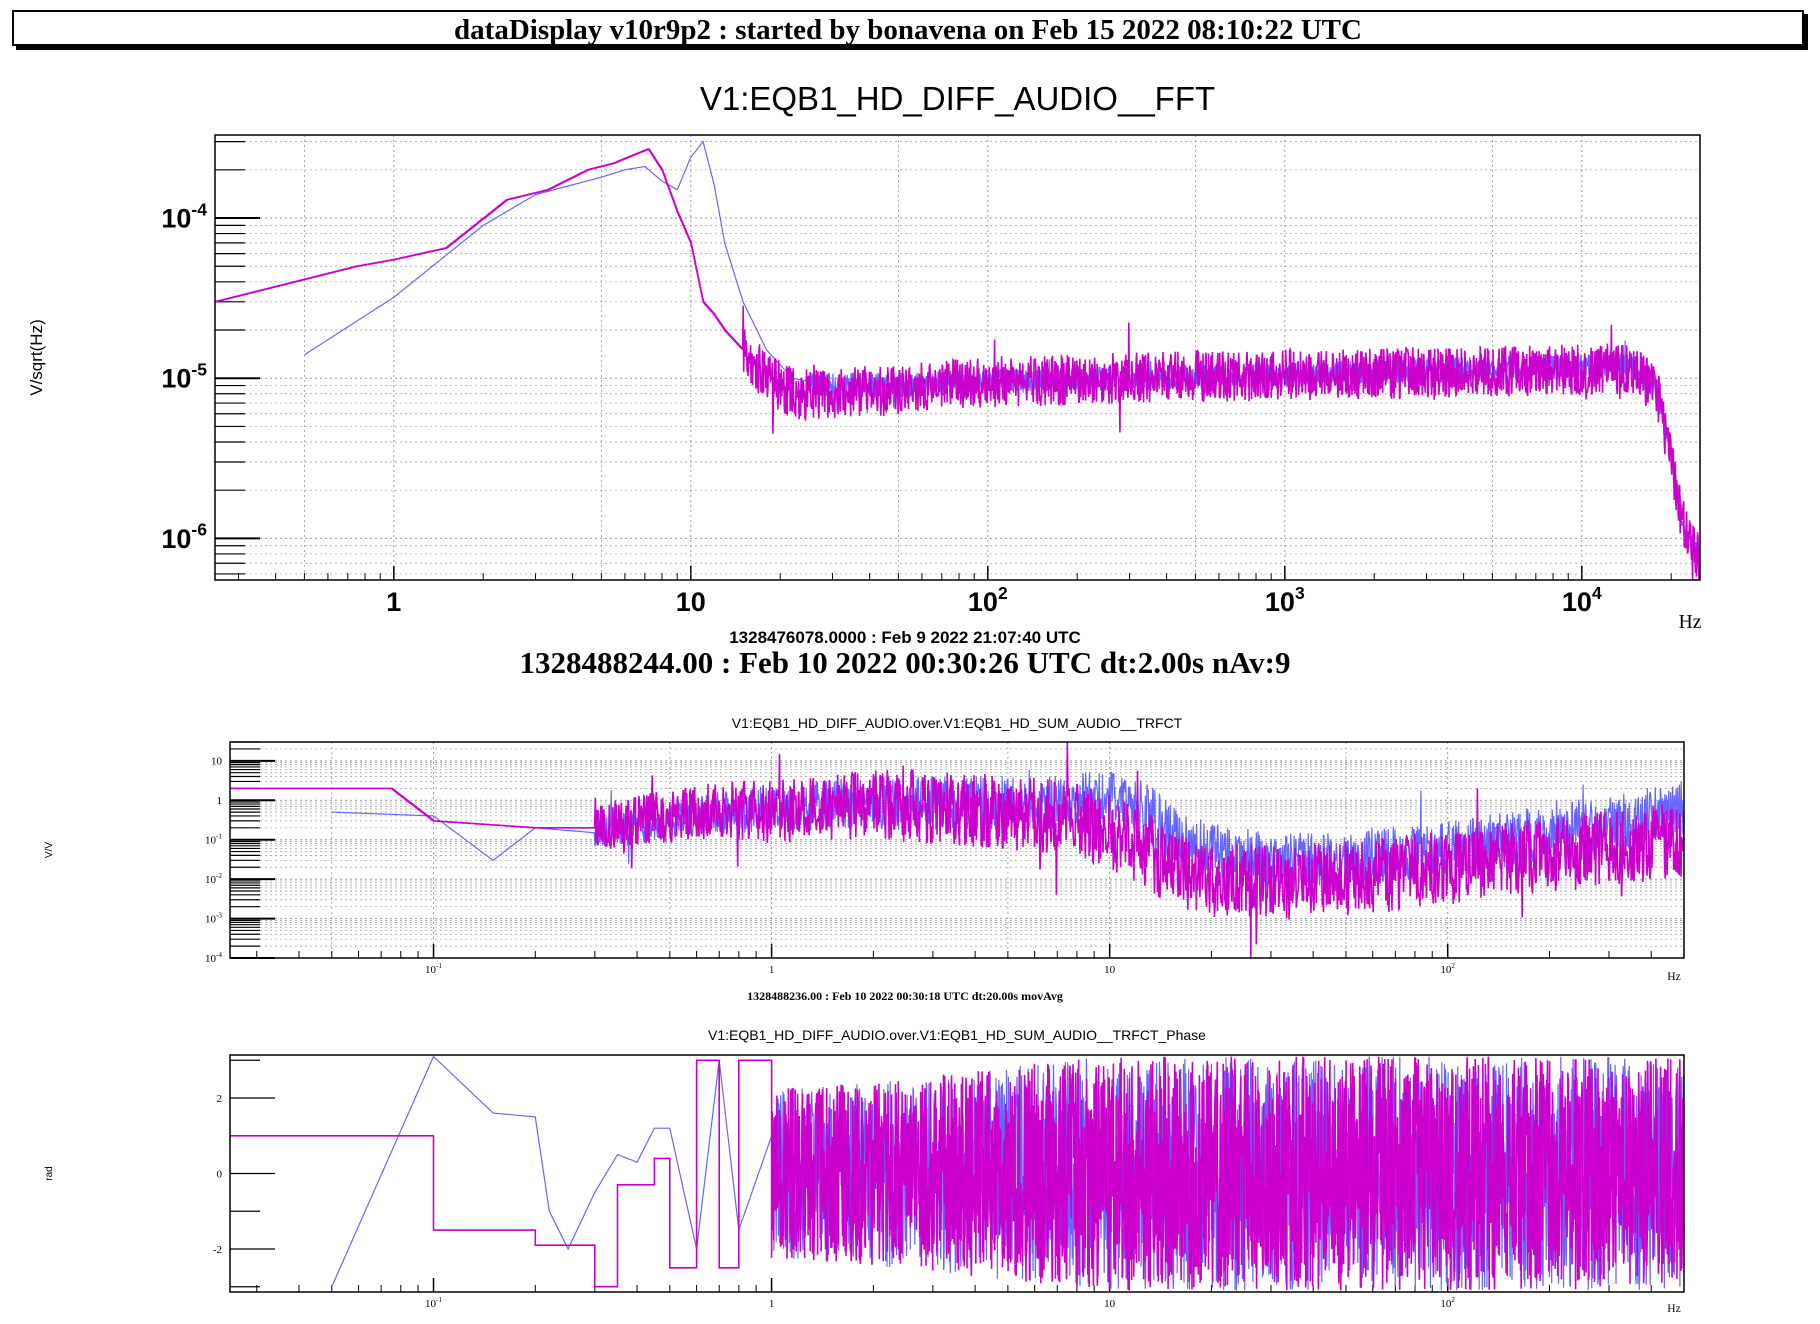 The height and width of the screenshot is (1324, 1820). I want to click on y-axis-label: V/sqrt(Hz), so click(36, 357).